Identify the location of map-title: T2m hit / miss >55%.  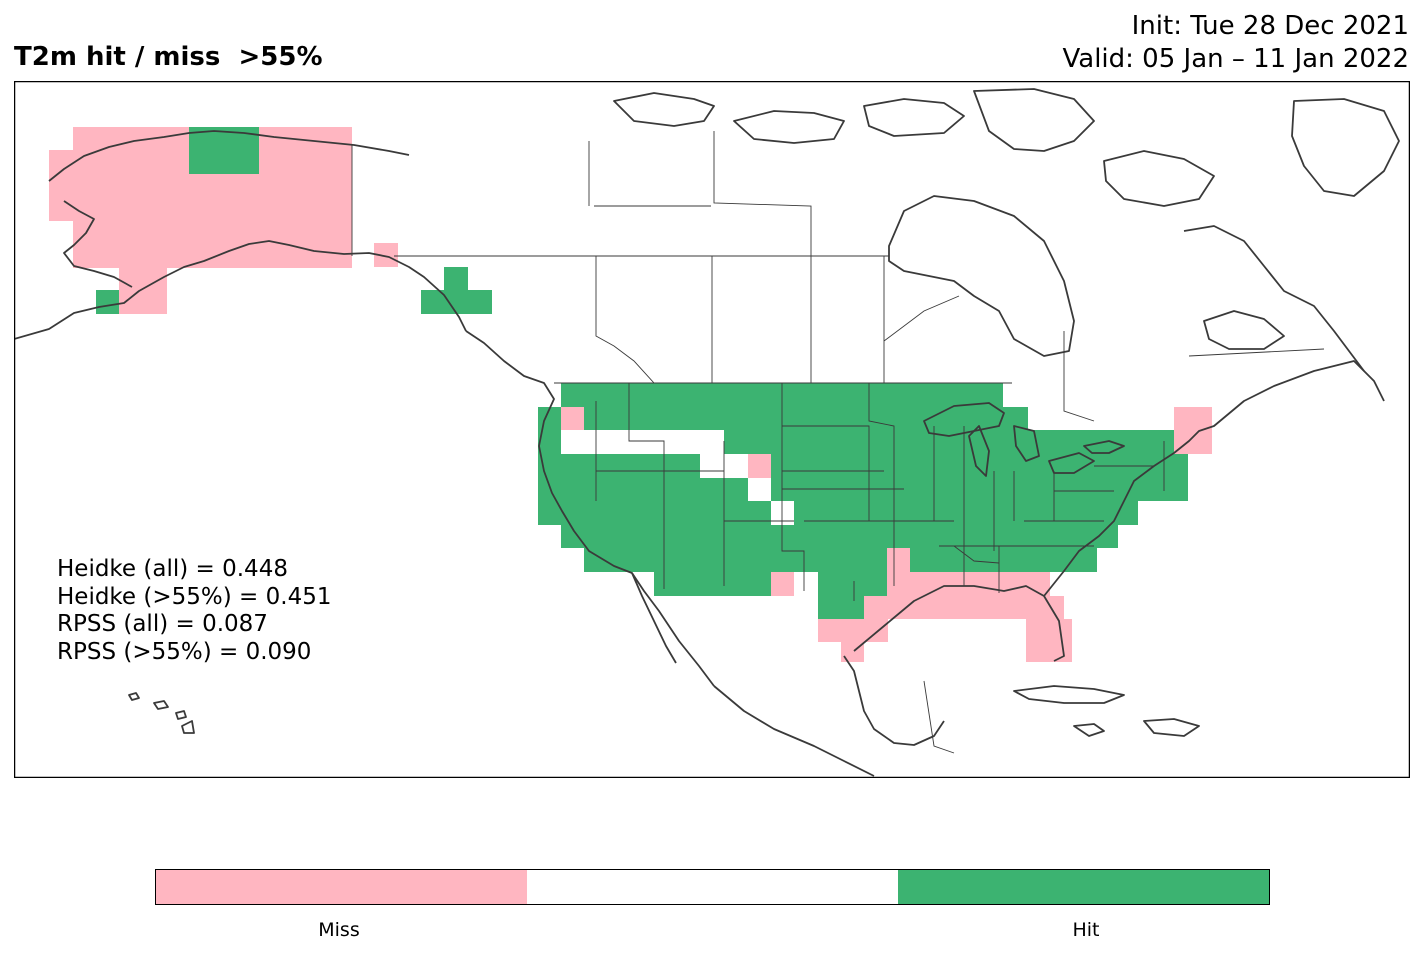
(168, 57).